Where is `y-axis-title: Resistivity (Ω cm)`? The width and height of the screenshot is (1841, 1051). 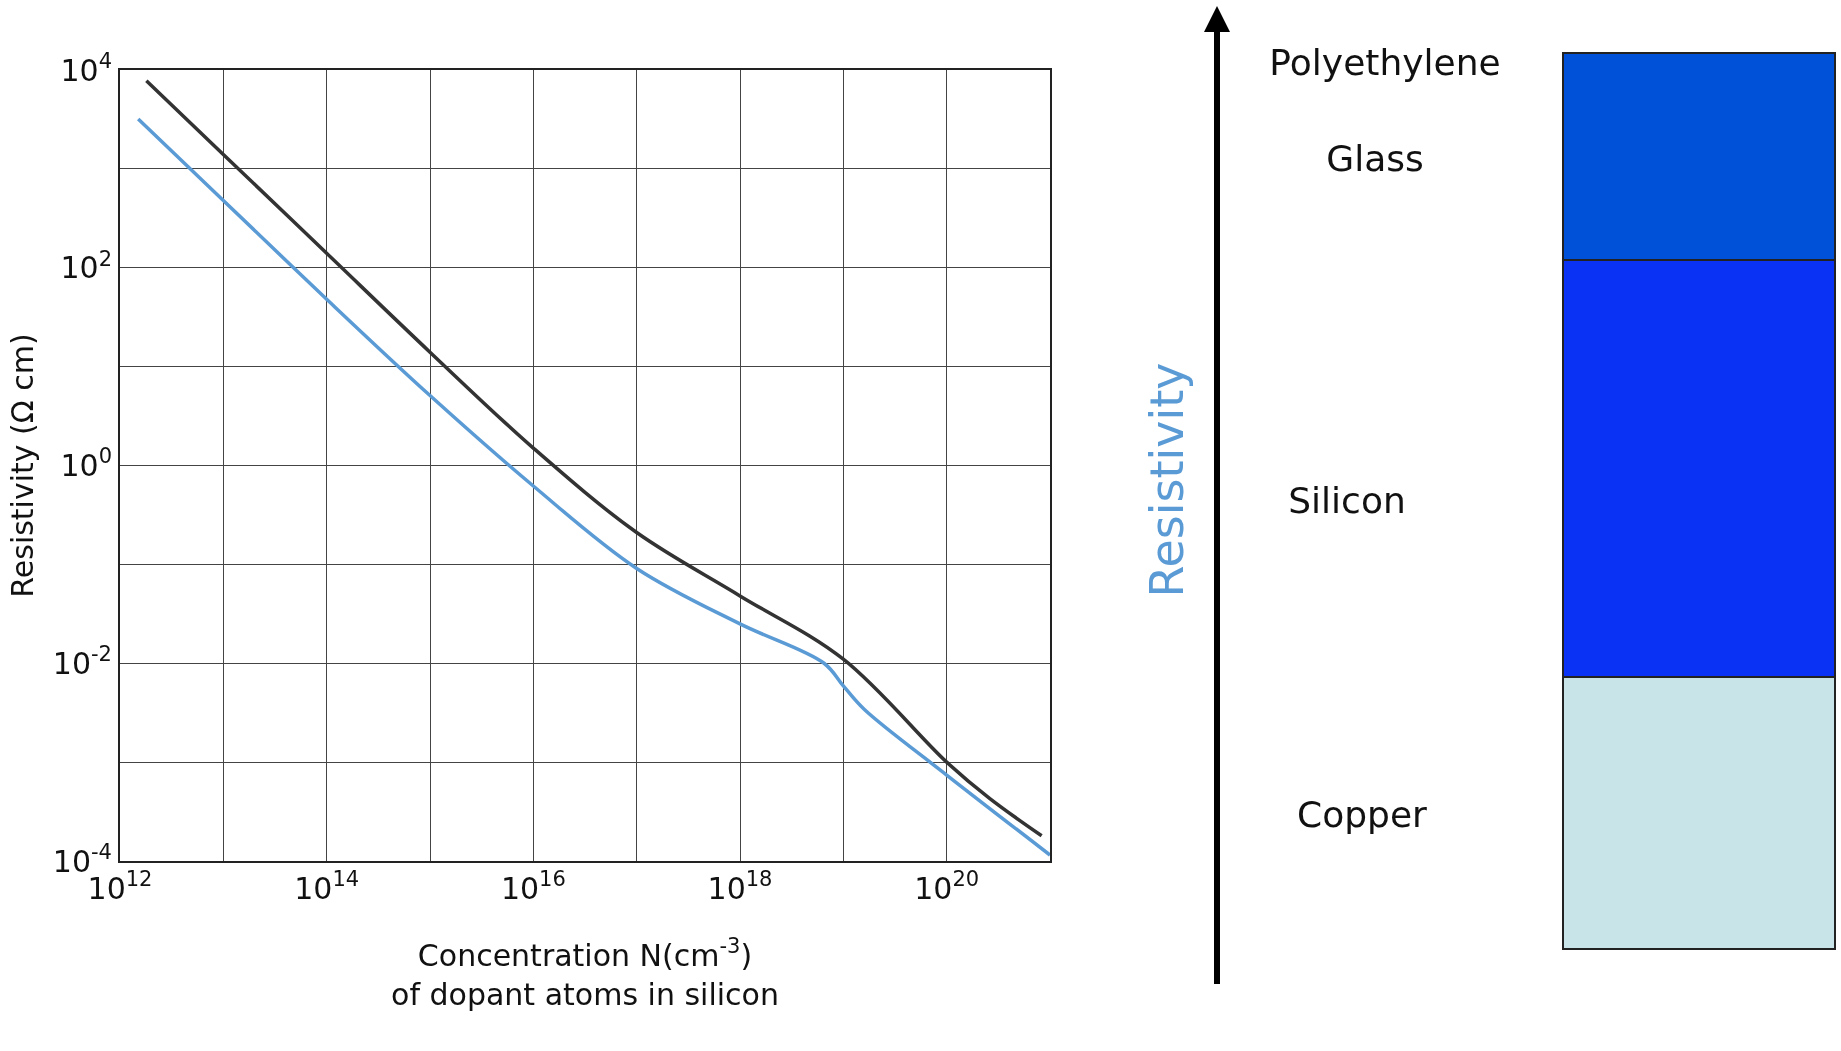 y-axis-title: Resistivity (Ω cm) is located at coordinates (23, 465).